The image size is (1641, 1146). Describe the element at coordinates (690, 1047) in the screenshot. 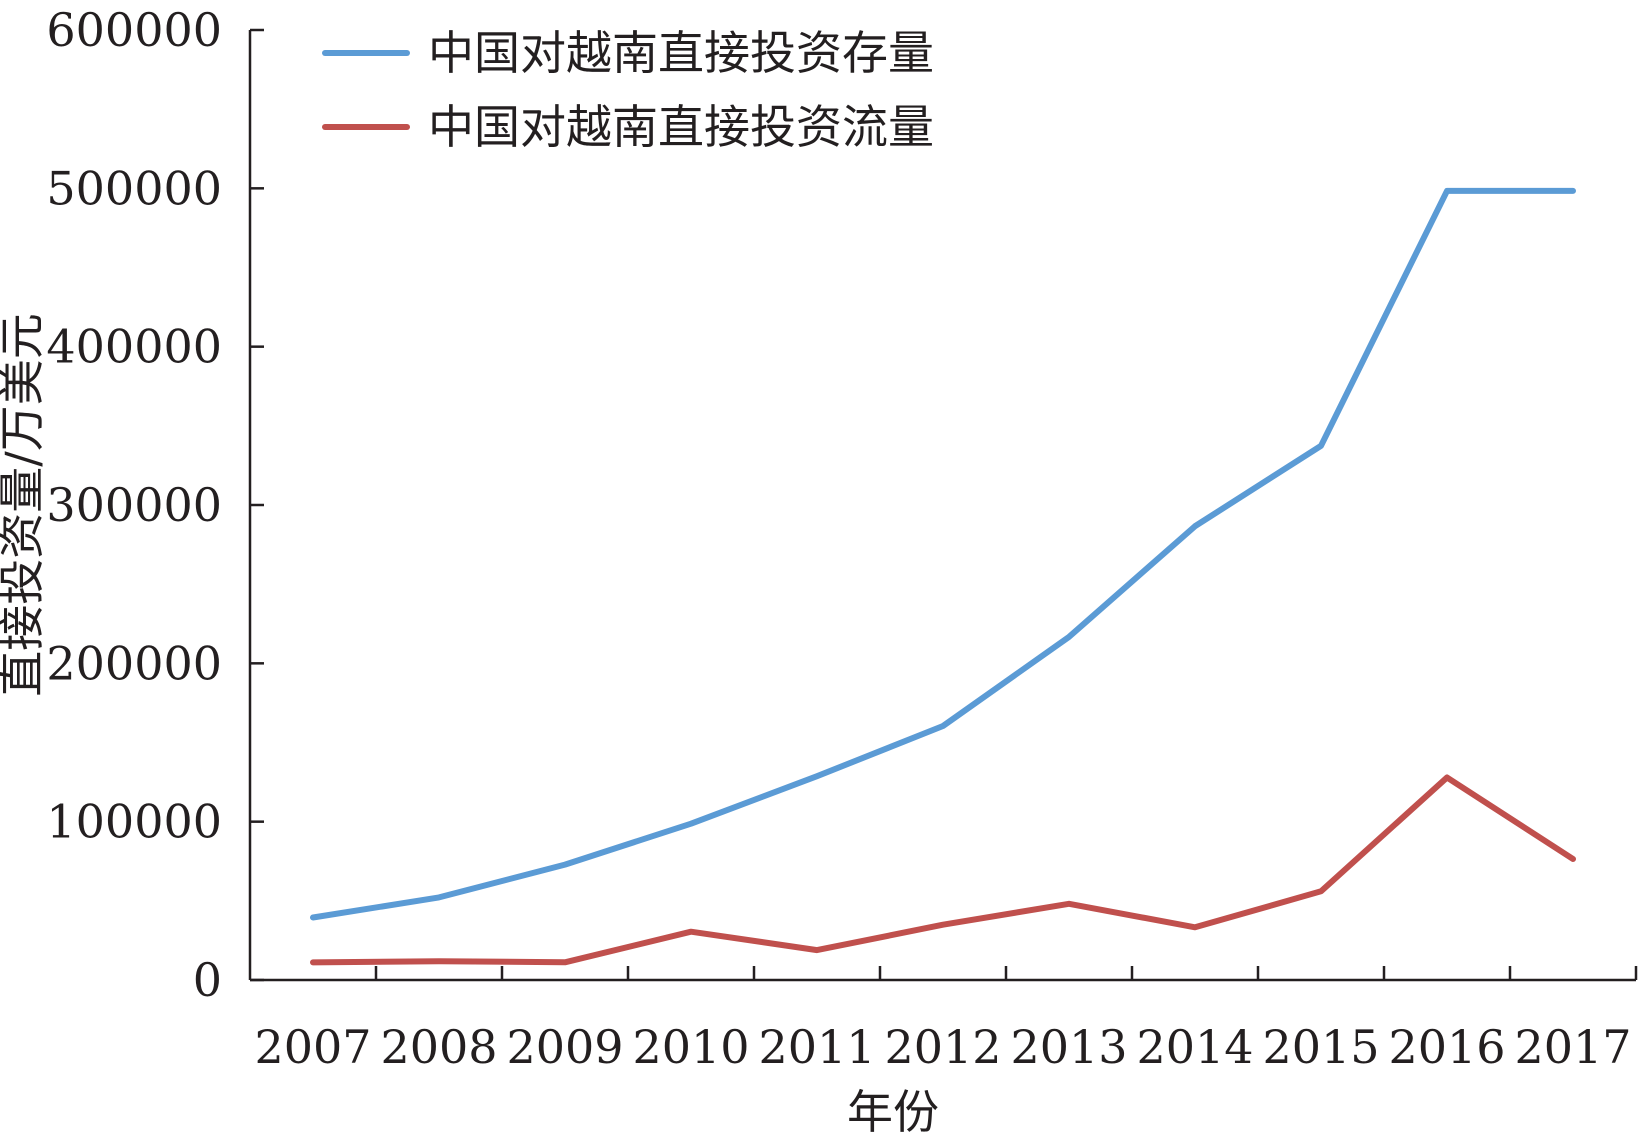

I see `x-tick-label: 2010` at that location.